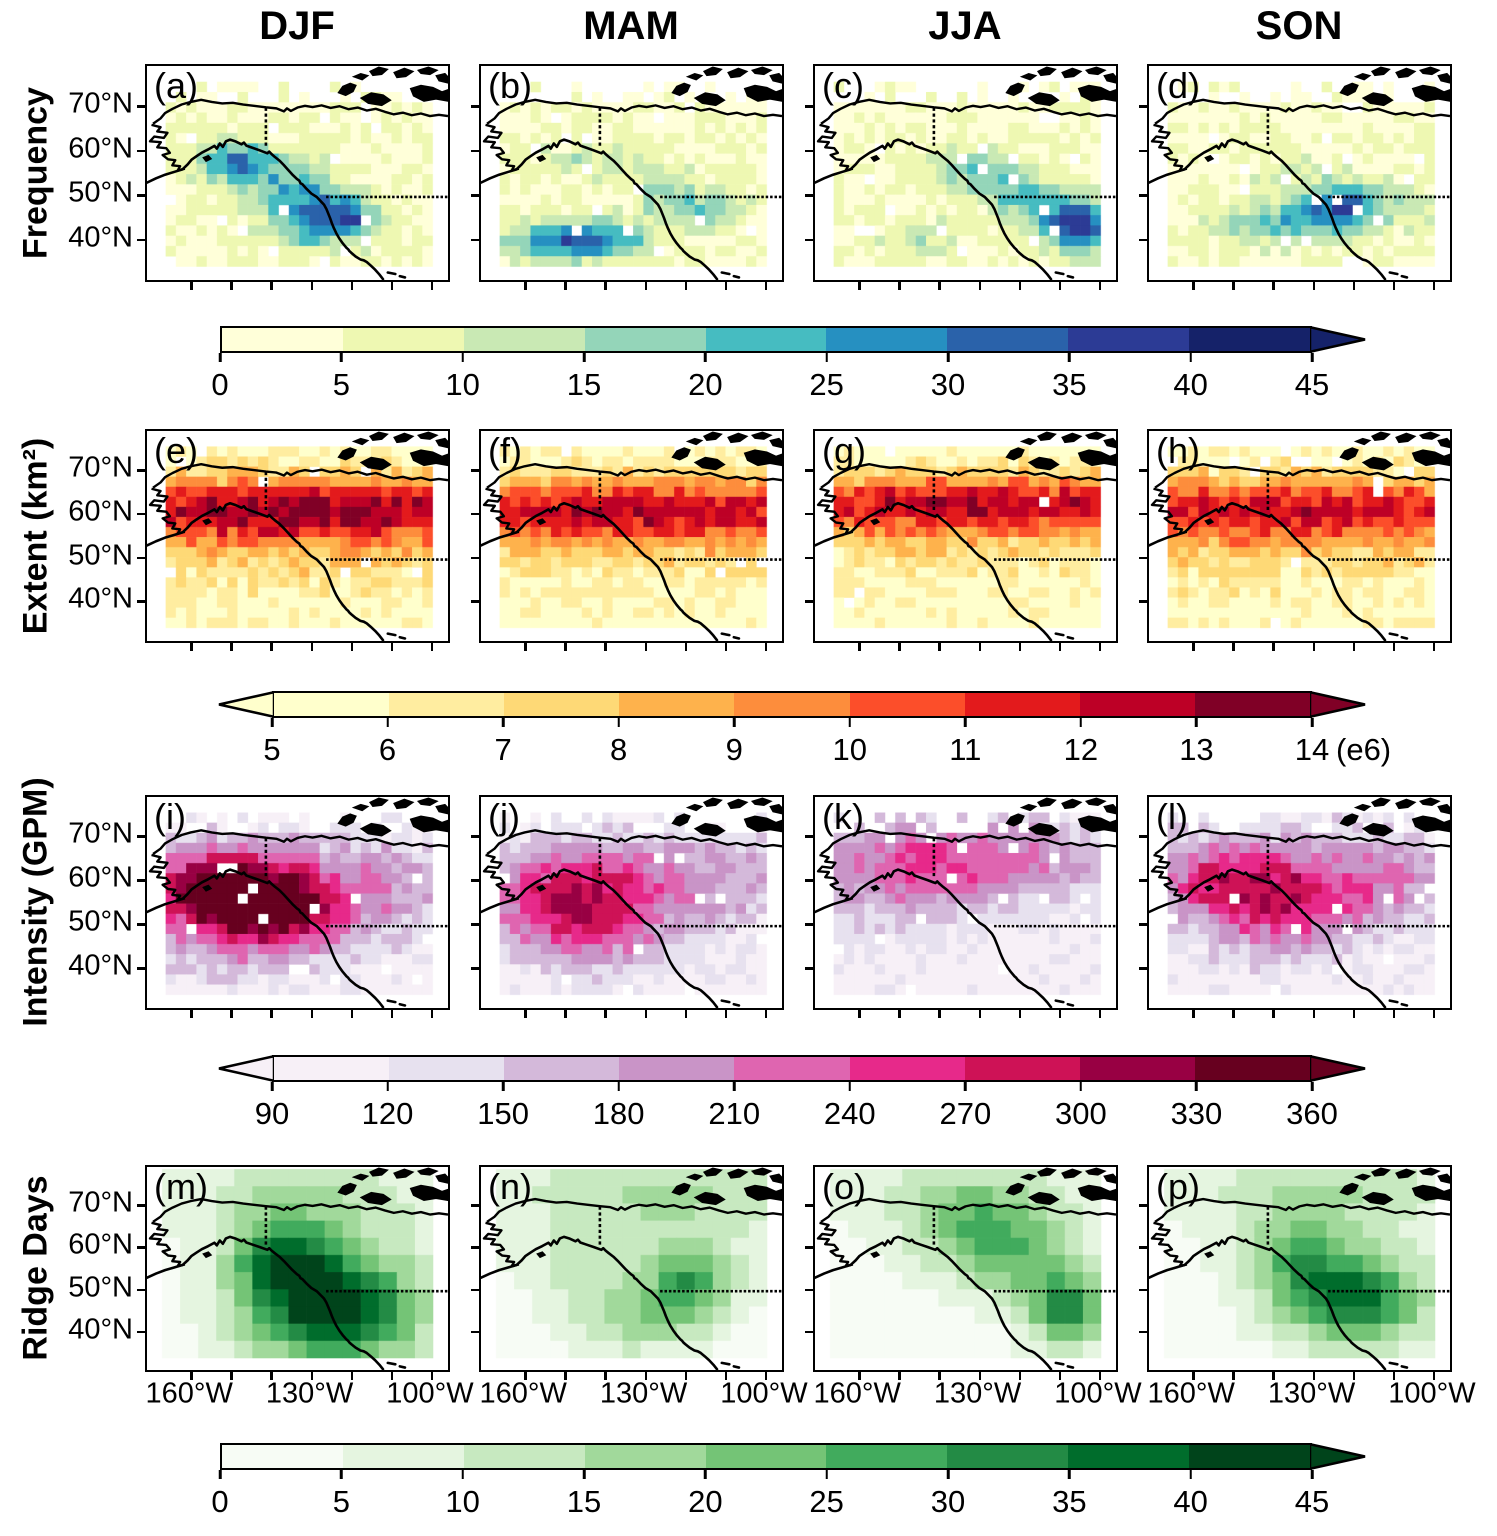 The image size is (1497, 1536). What do you see at coordinates (627, 177) in the screenshot?
I see `map-panel-b: (b)` at bounding box center [627, 177].